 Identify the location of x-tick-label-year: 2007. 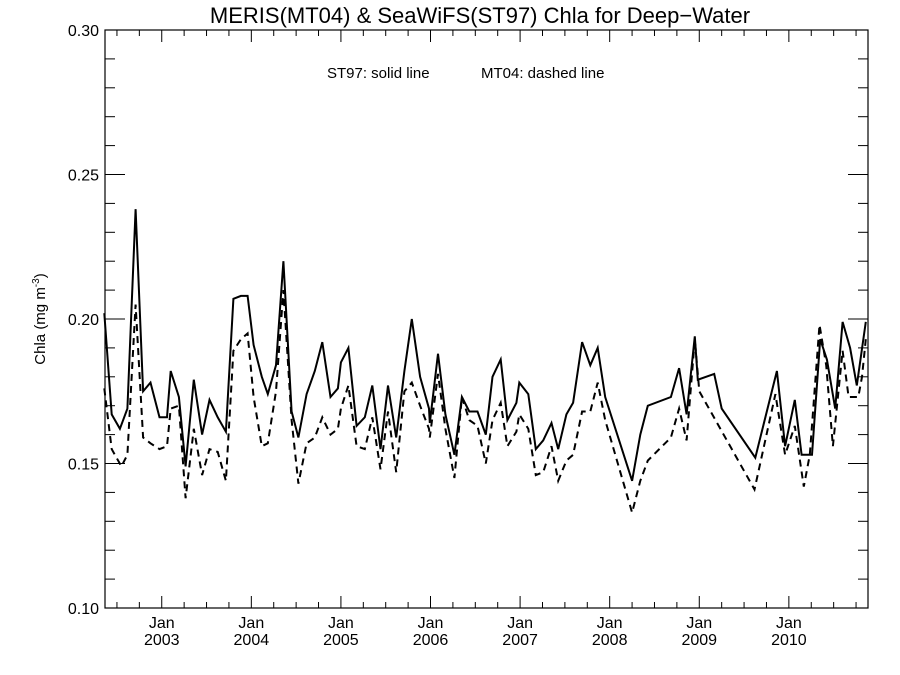
(520, 640).